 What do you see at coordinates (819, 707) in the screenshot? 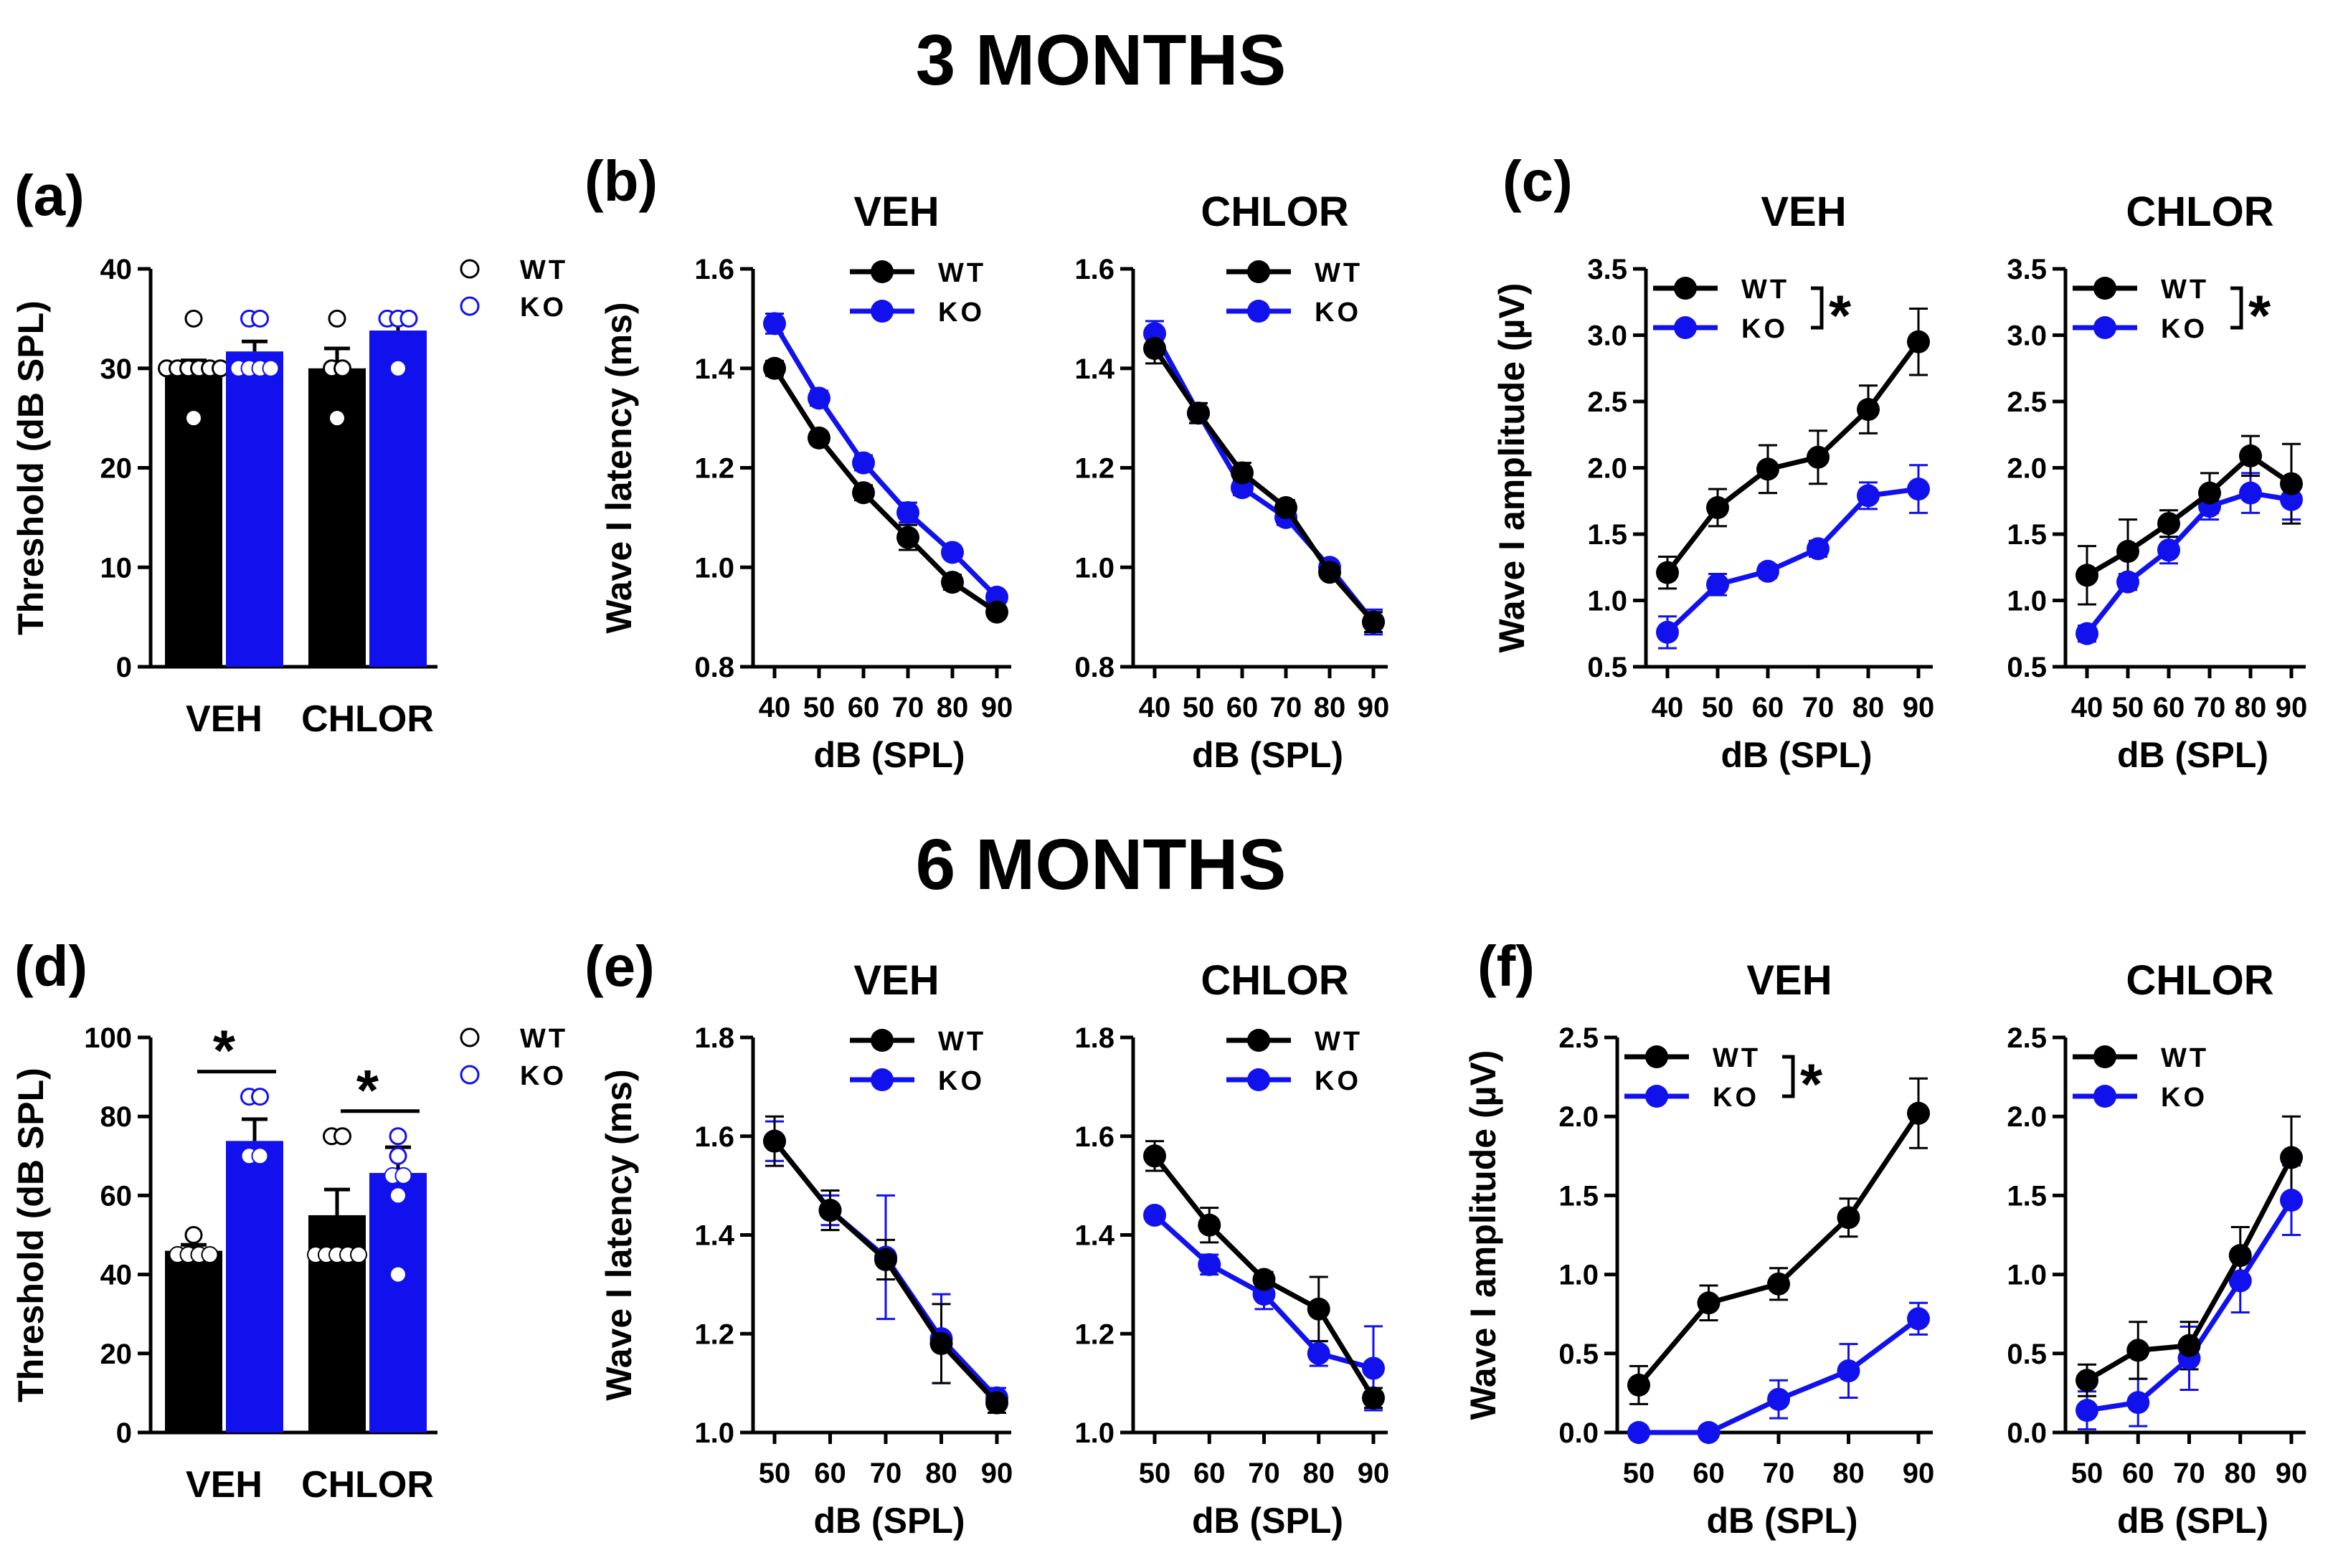
I see `b1-x-tick-label: 50` at bounding box center [819, 707].